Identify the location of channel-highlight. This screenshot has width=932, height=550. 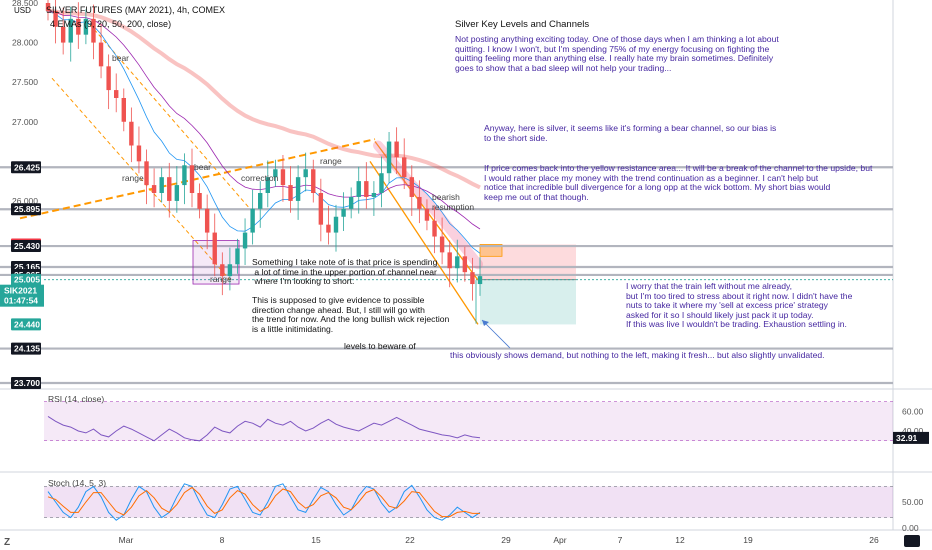
(428, 205).